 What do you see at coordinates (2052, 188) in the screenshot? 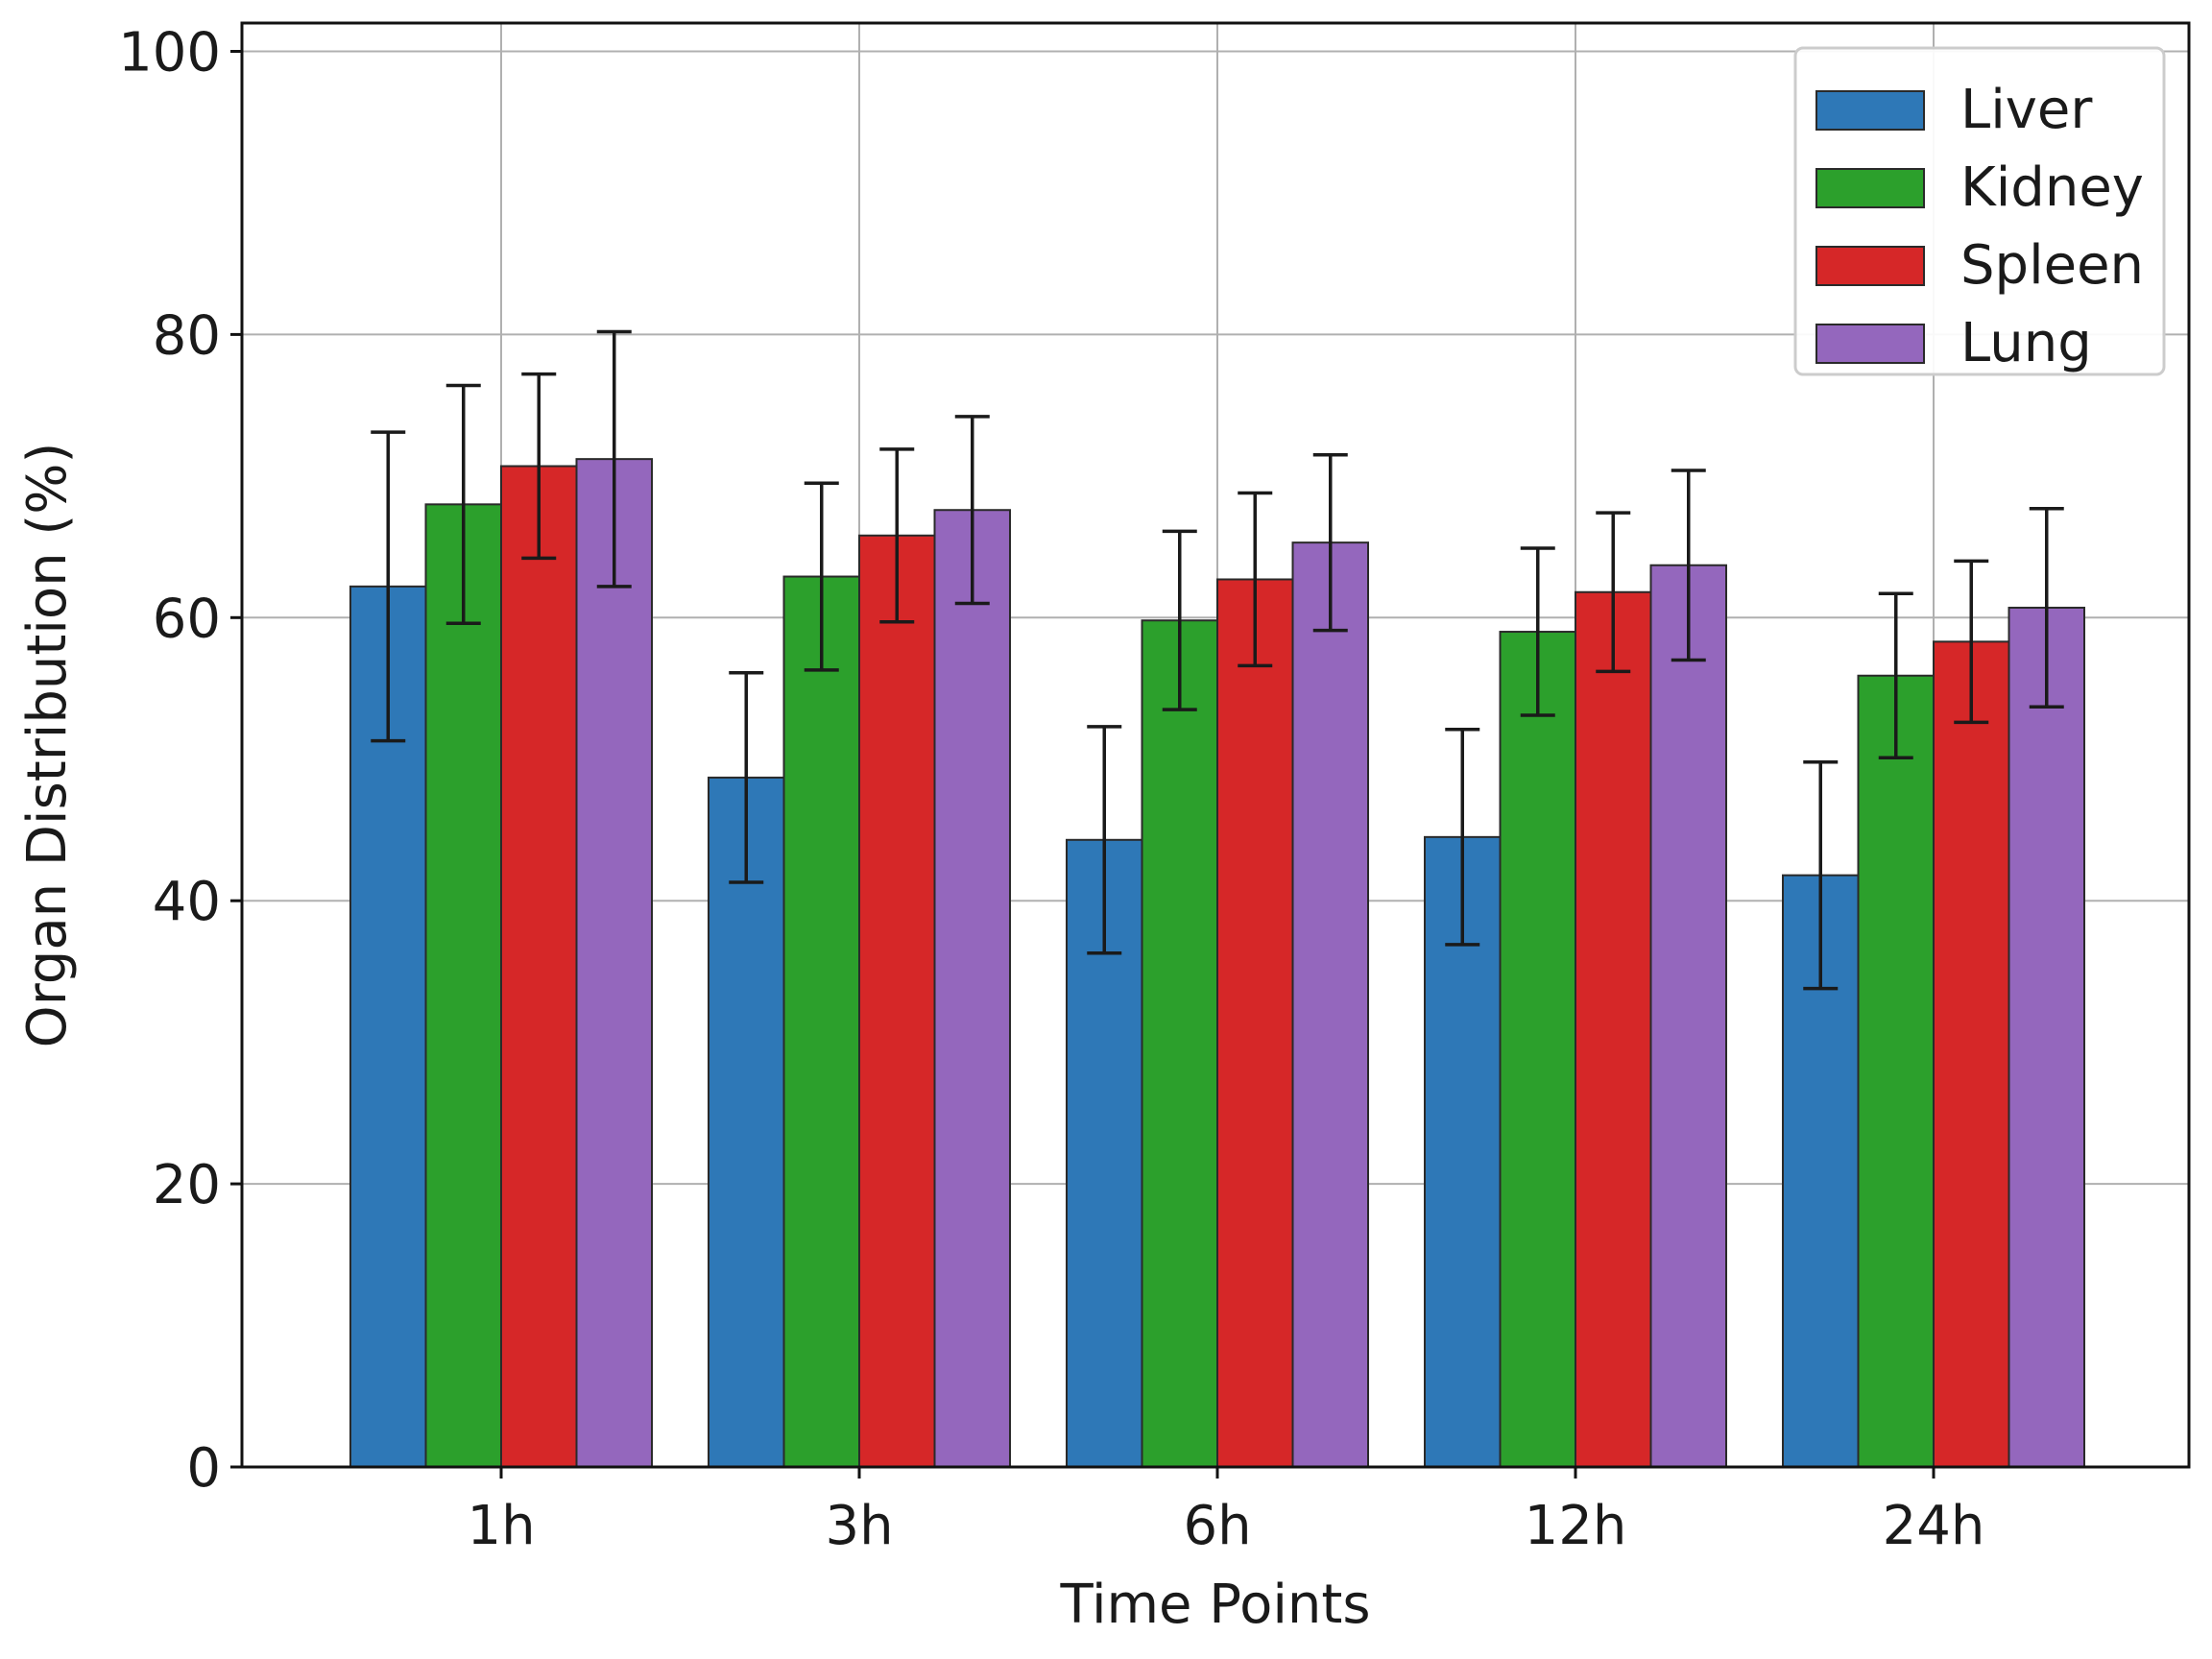
I see `legend-label: Kidney` at bounding box center [2052, 188].